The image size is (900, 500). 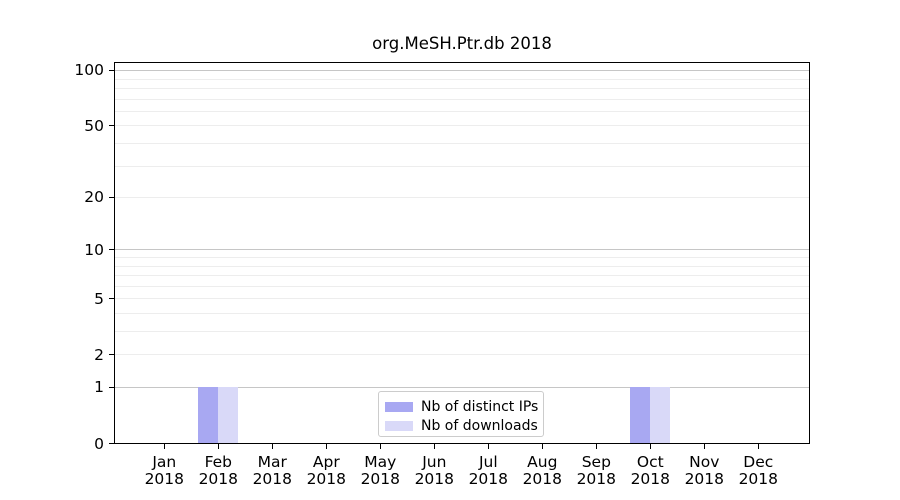 I want to click on x-tick-label: Mar 2018, so click(x=272, y=470).